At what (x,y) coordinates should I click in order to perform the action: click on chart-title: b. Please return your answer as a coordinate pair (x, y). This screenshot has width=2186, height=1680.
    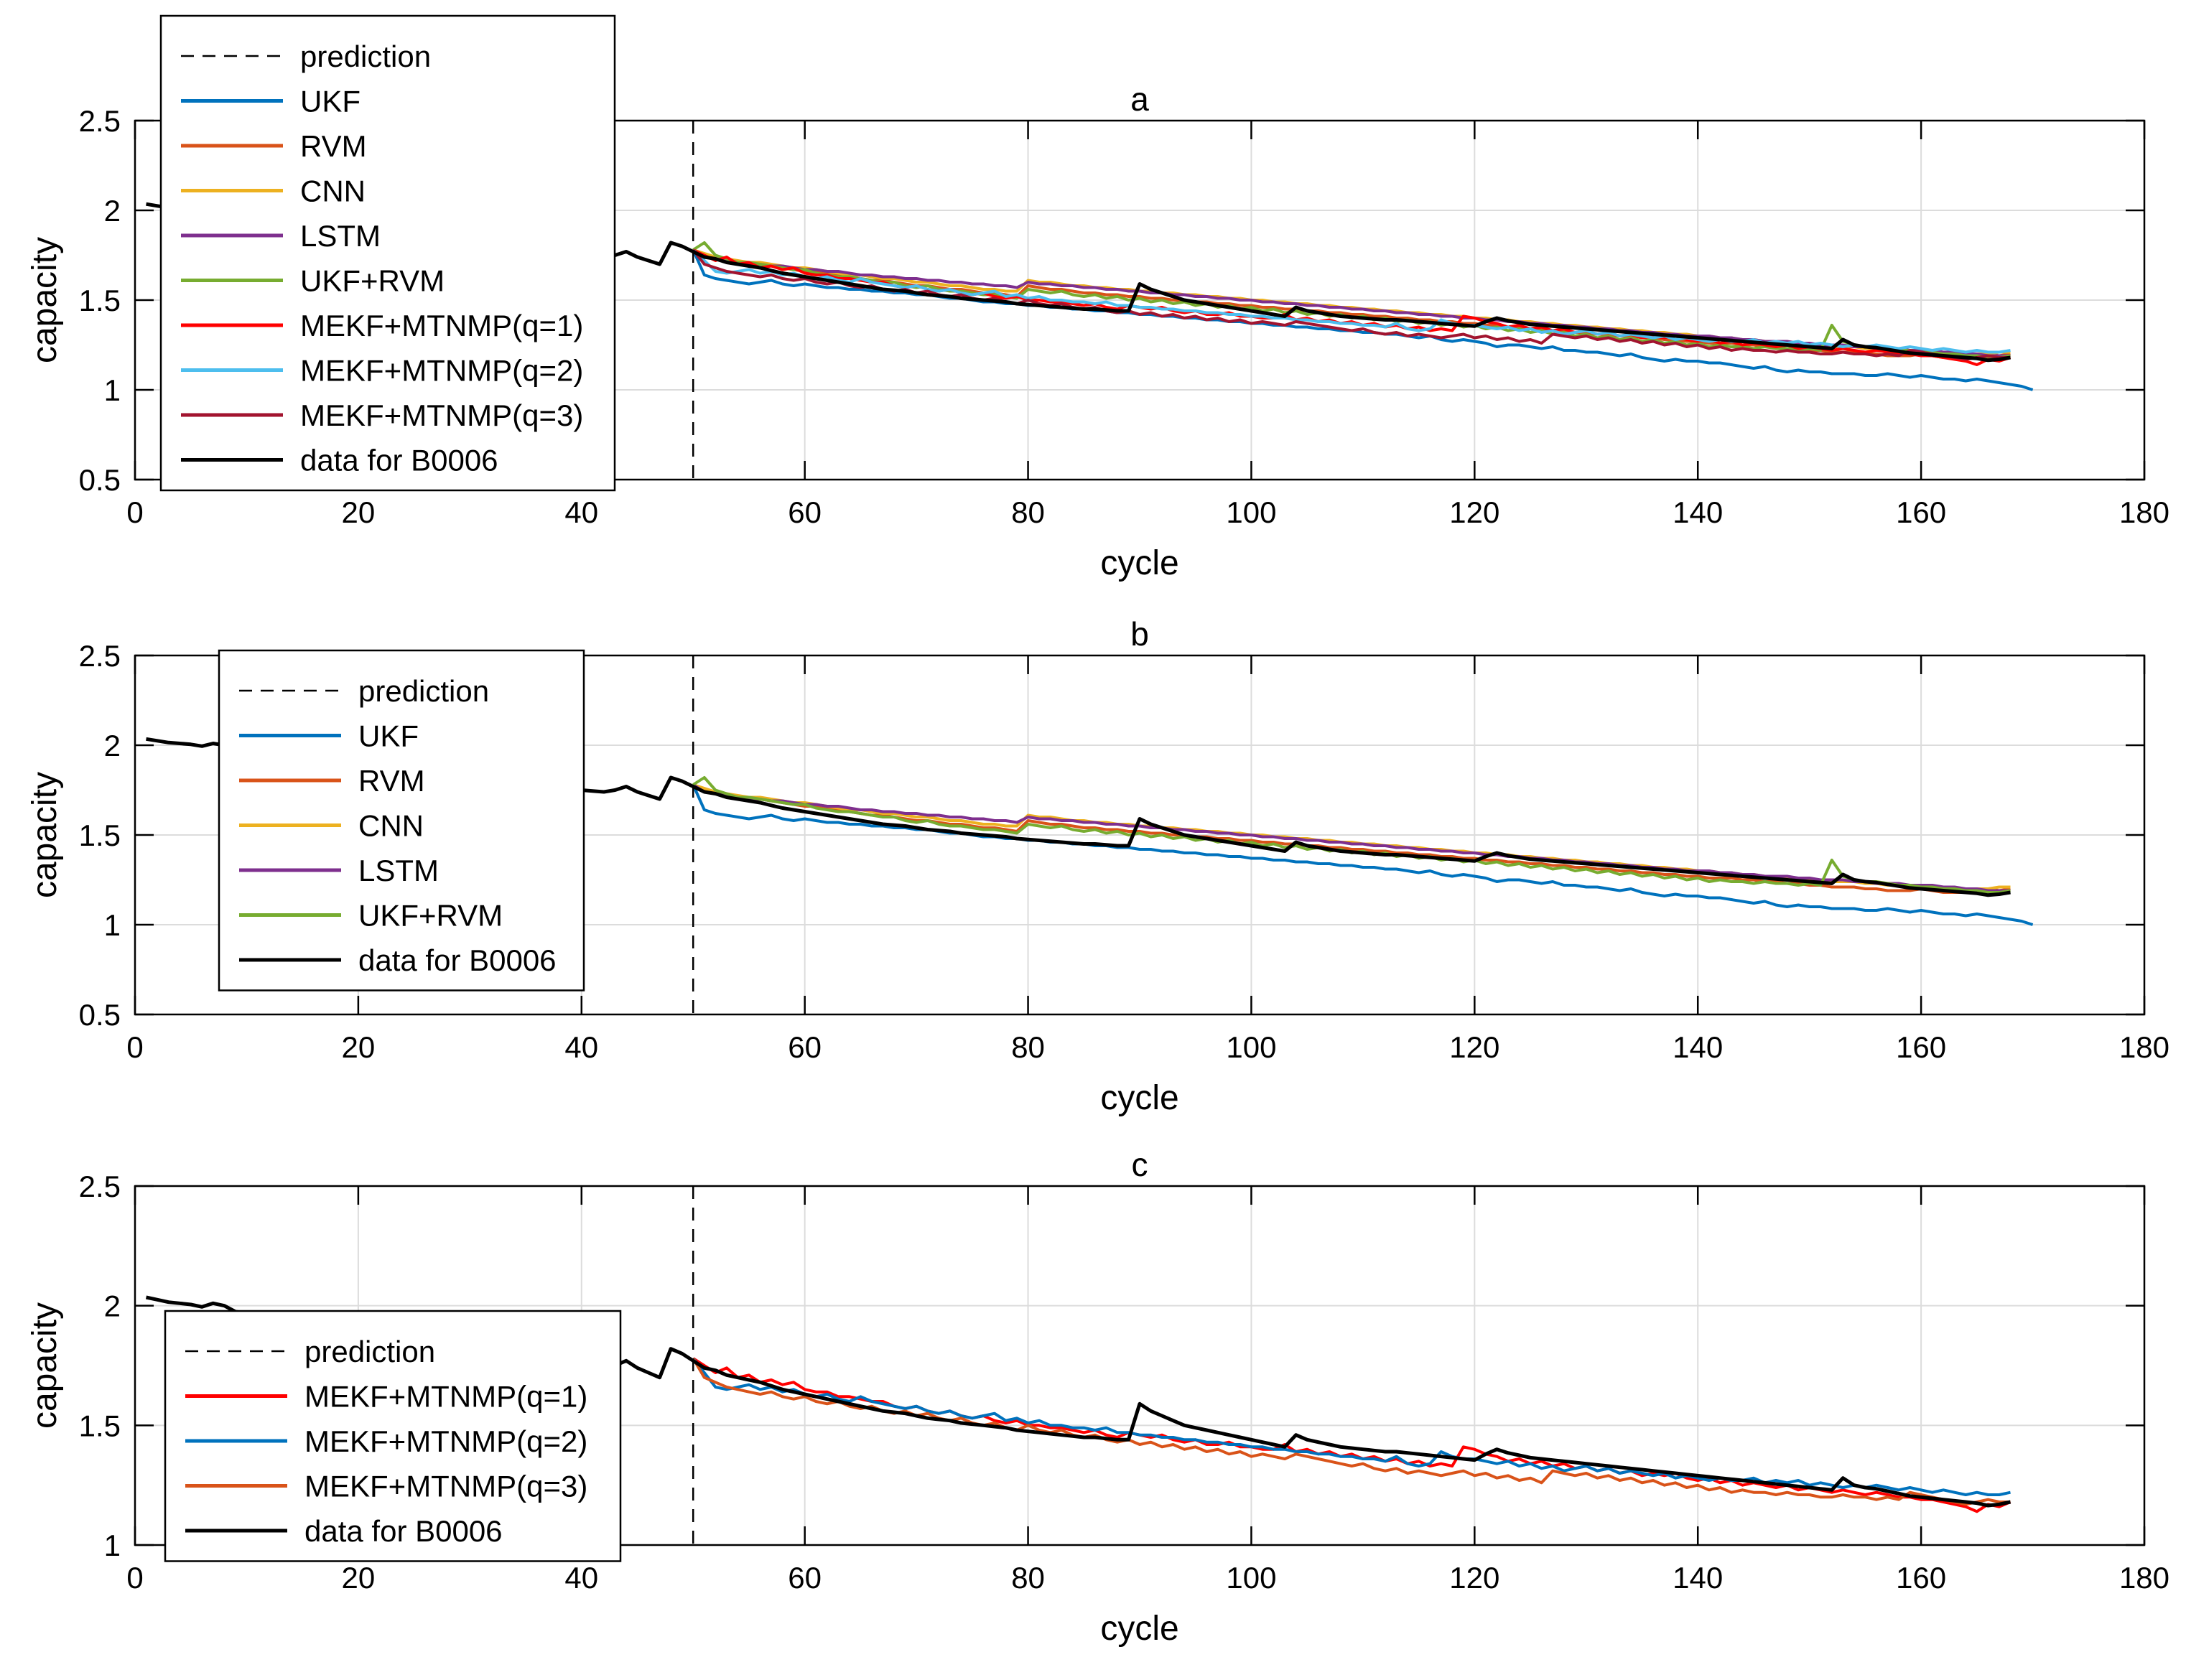
    Looking at the image, I should click on (1140, 634).